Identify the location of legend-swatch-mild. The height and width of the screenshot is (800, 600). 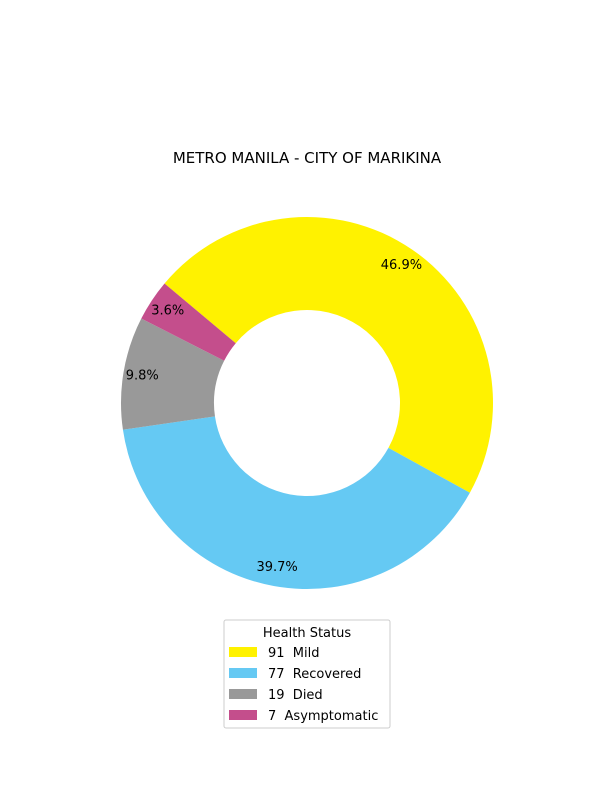
(243, 652).